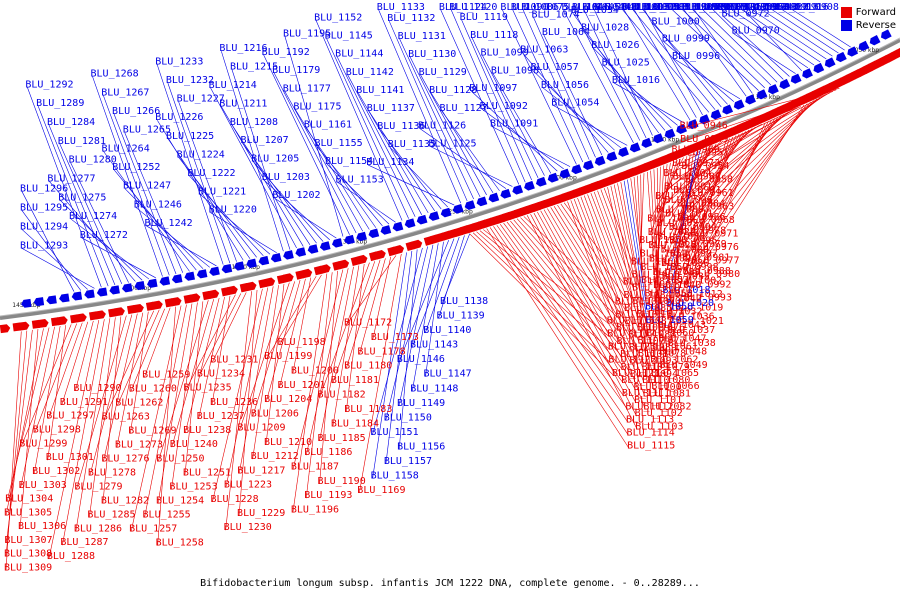 Image resolution: width=900 pixels, height=600 pixels. What do you see at coordinates (342, 395) in the screenshot?
I see `gene-label: BLU_1182` at bounding box center [342, 395].